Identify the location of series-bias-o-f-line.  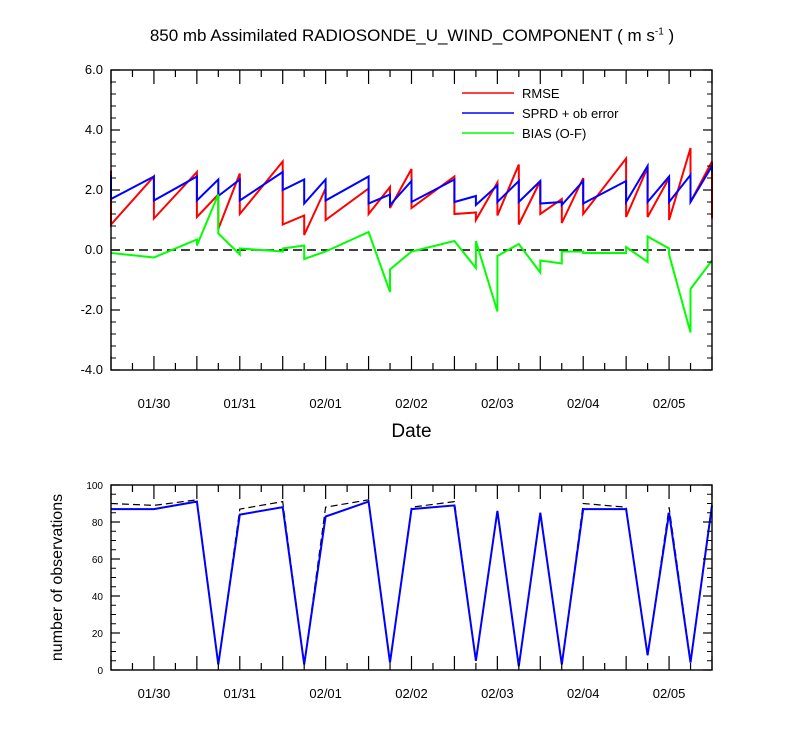
(411, 263).